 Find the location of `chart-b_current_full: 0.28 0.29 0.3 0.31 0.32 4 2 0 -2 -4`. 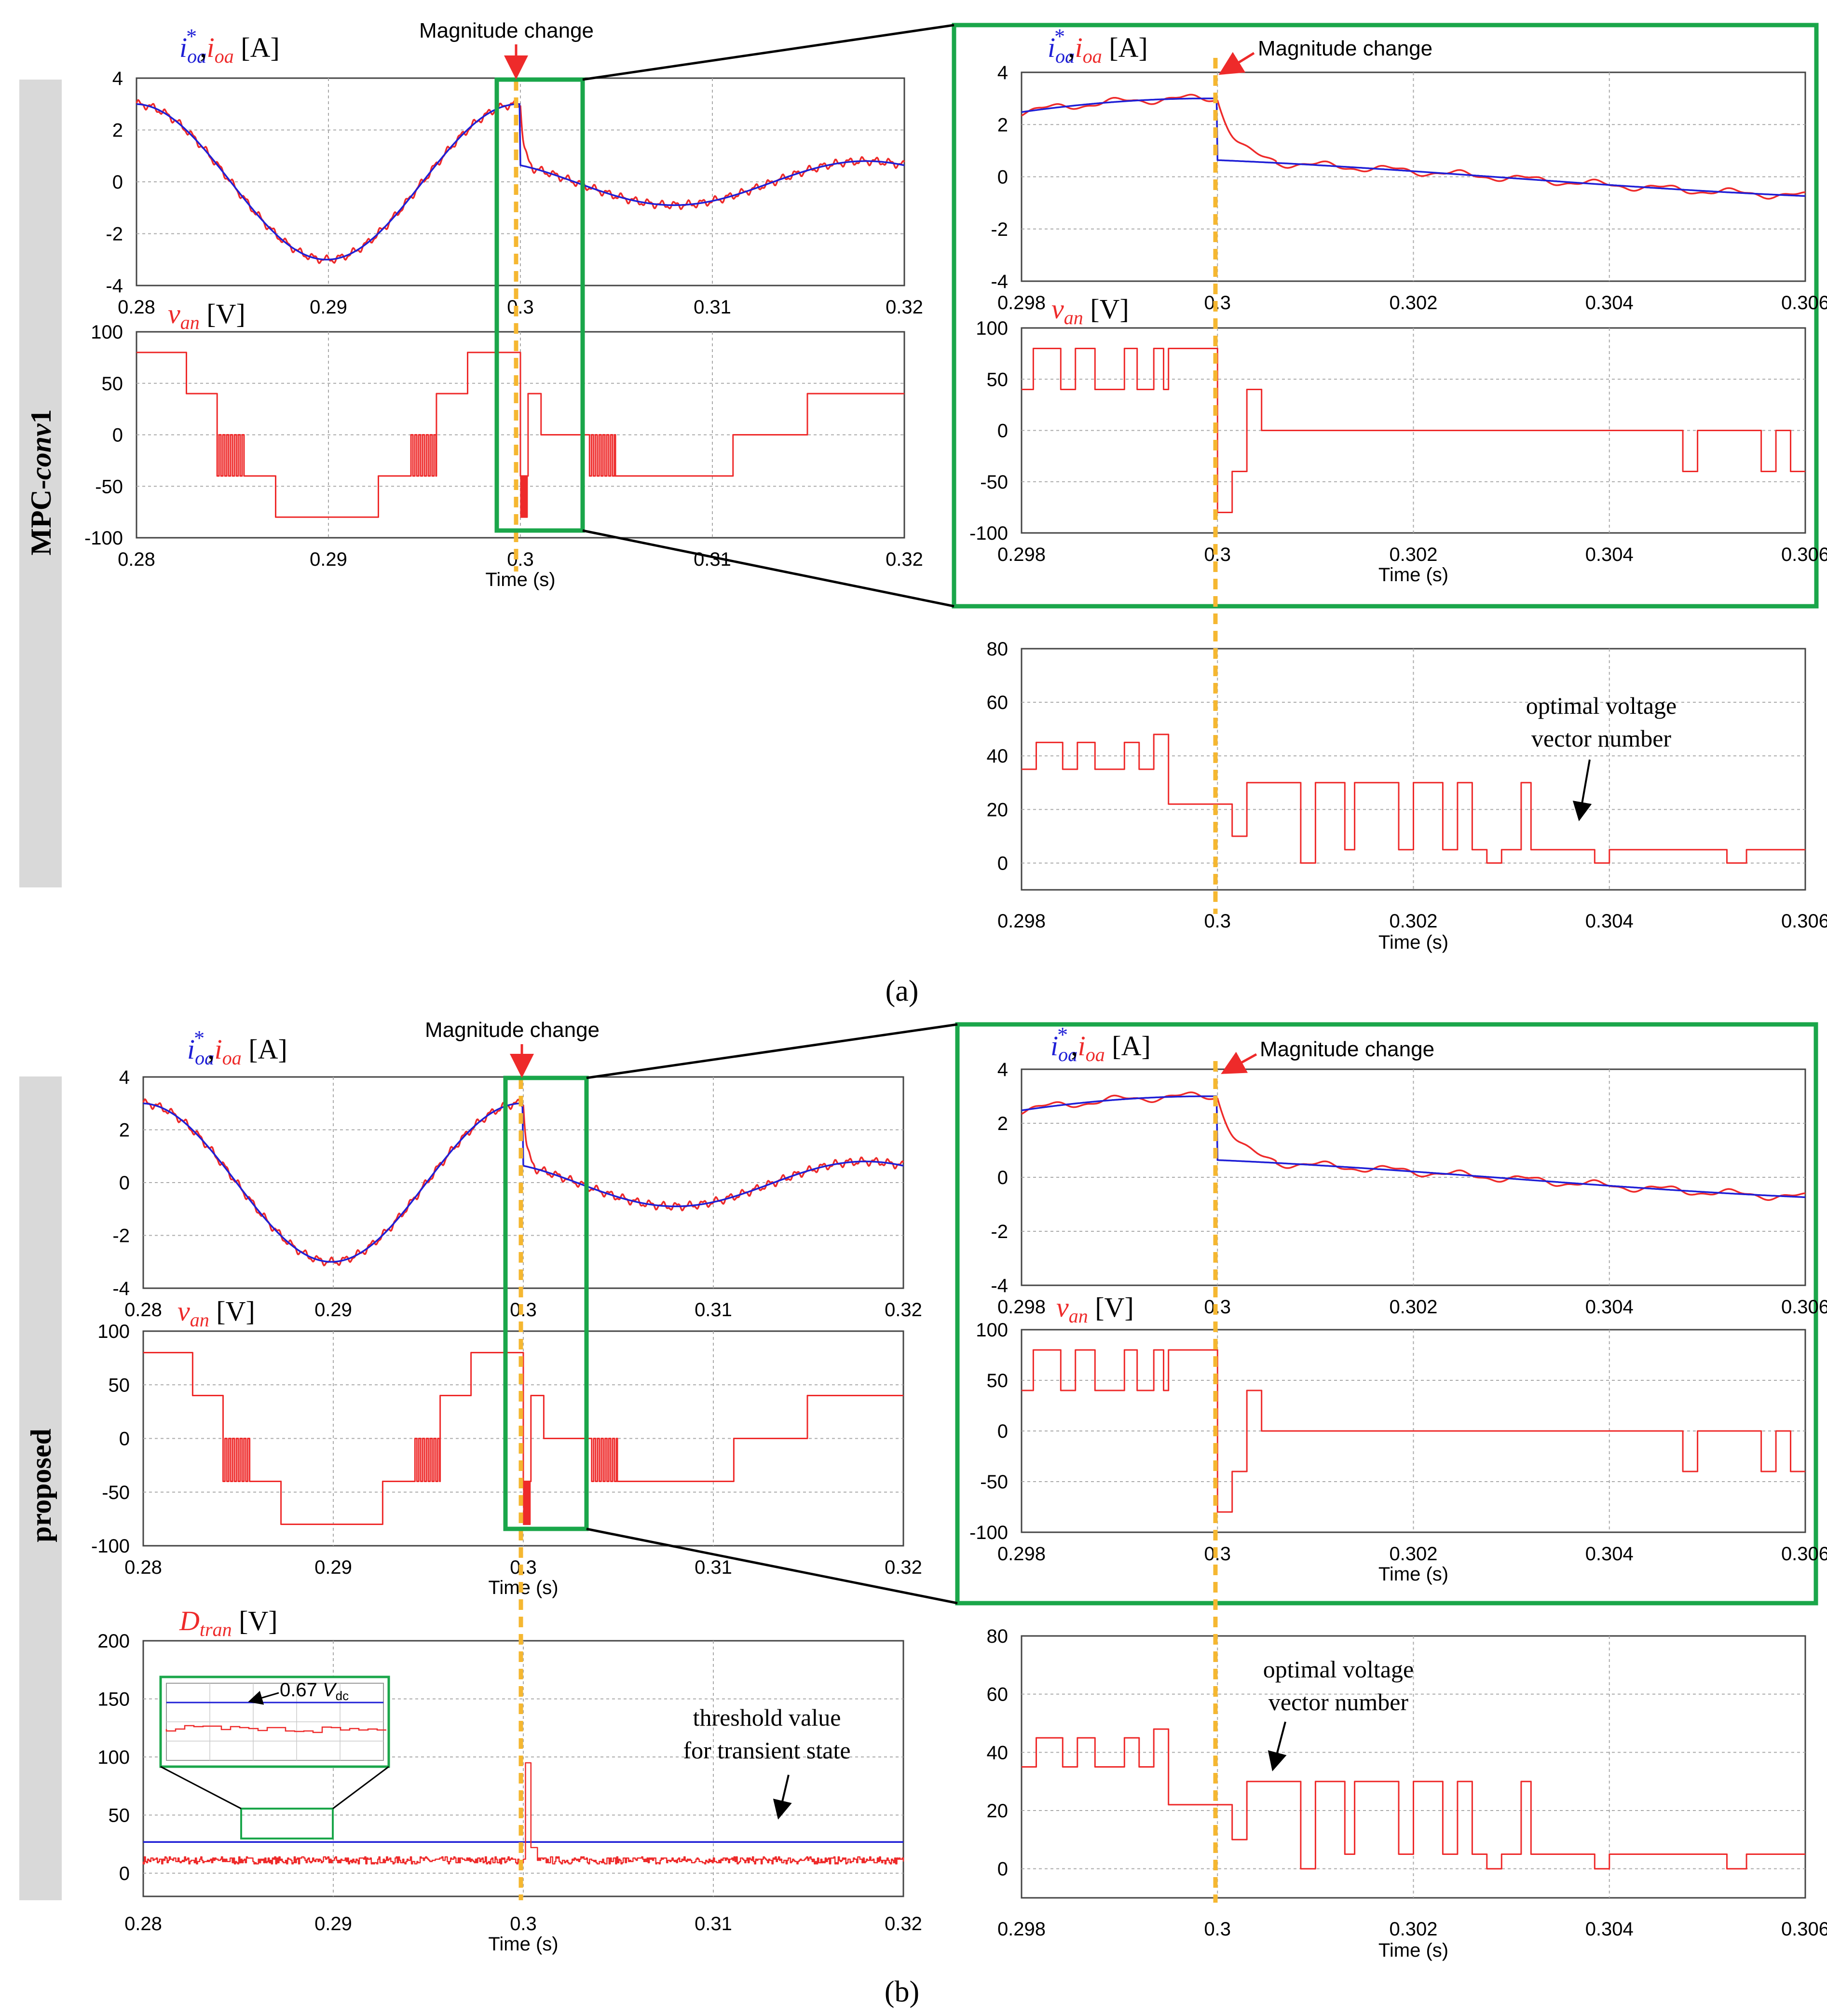

chart-b_current_full: 0.28 0.29 0.3 0.31 0.32 4 2 0 -2 -4 is located at coordinates (517, 1194).